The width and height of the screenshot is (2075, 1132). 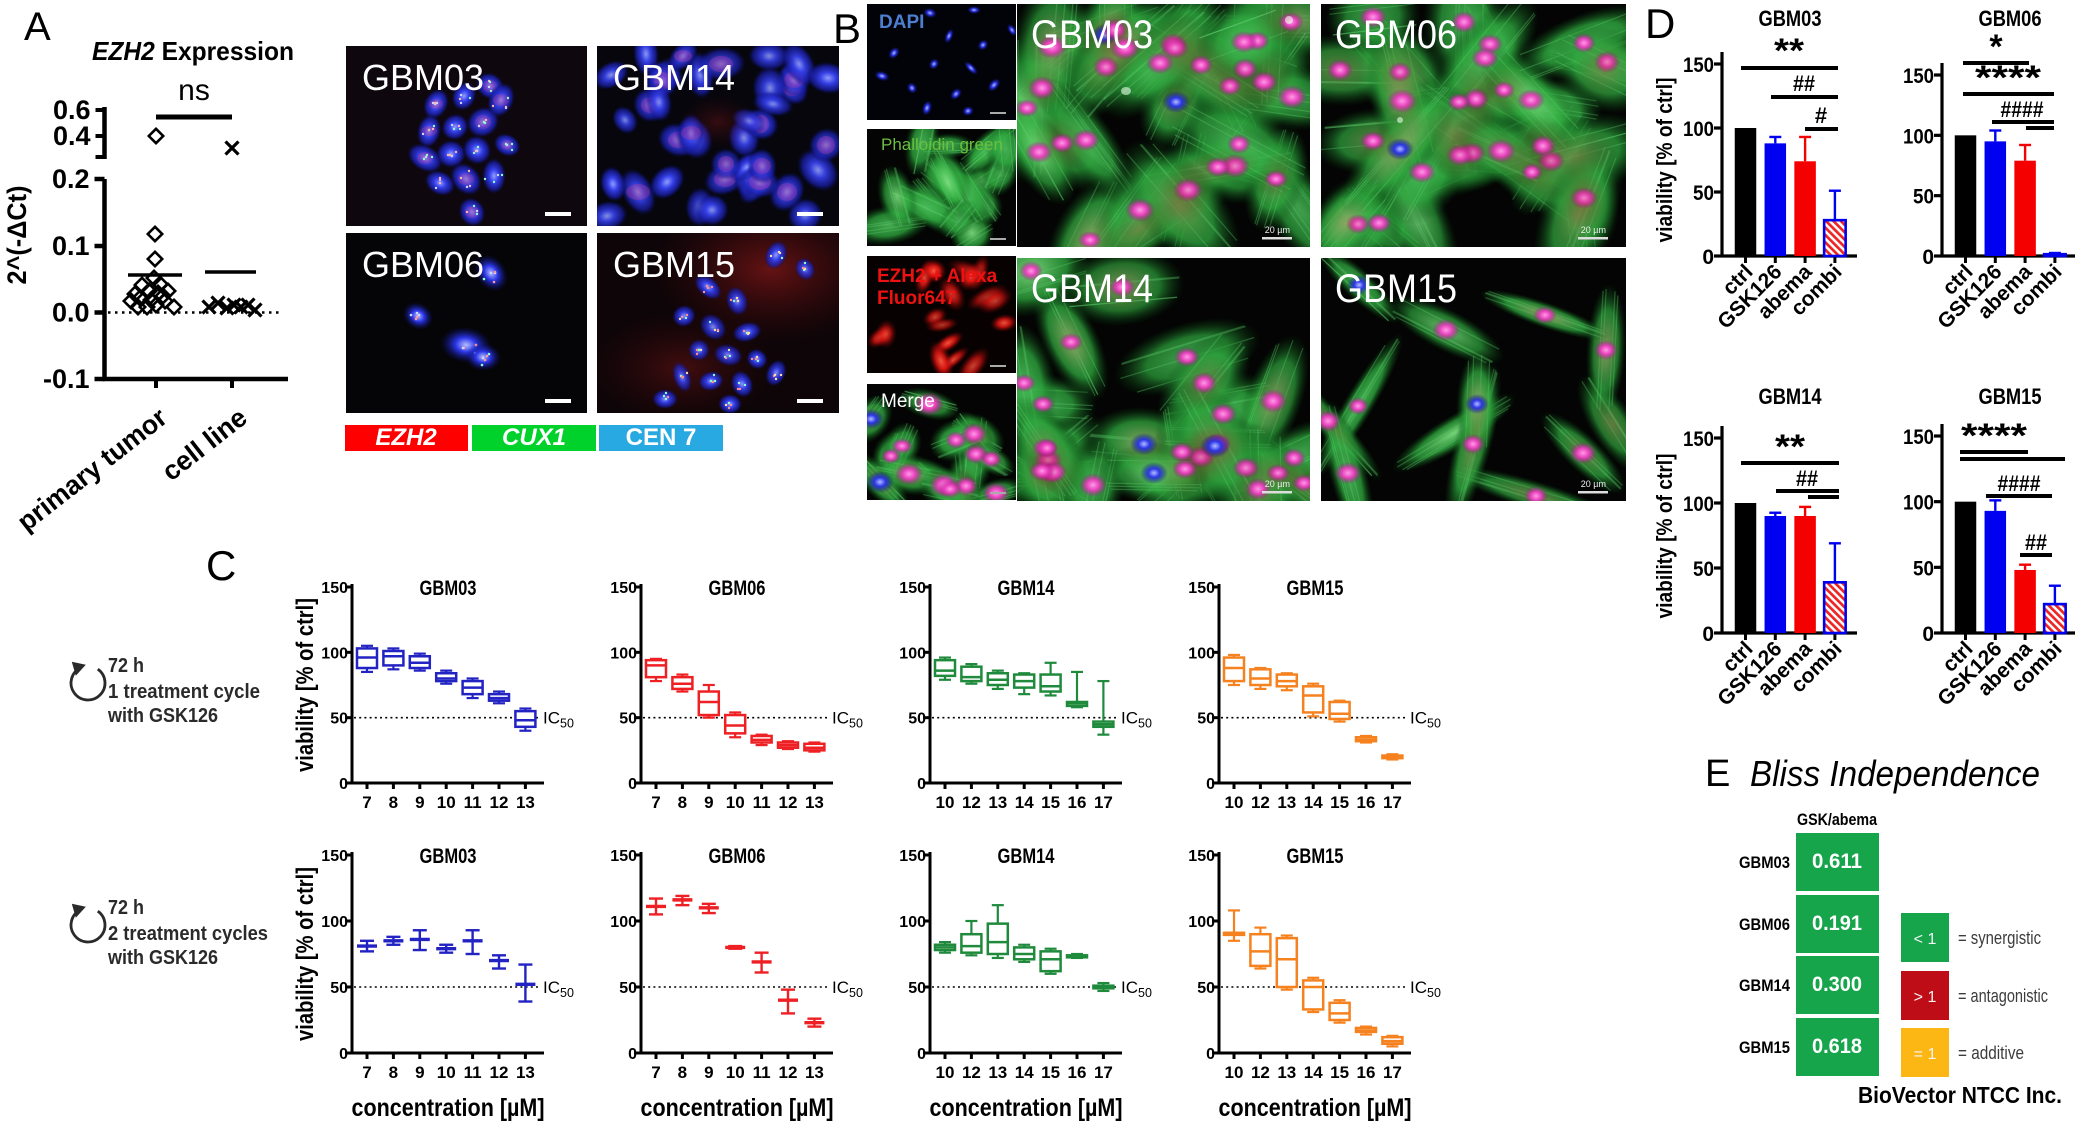 What do you see at coordinates (1837, 861) in the screenshot?
I see `svg-text: 0.611` at bounding box center [1837, 861].